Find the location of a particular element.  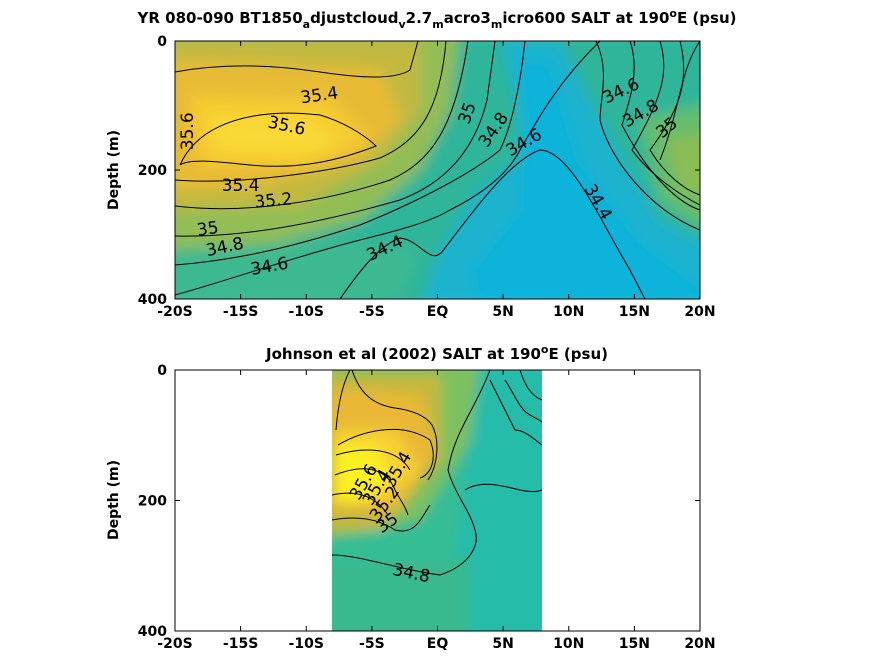

contour-label: 35.2 is located at coordinates (273, 200).